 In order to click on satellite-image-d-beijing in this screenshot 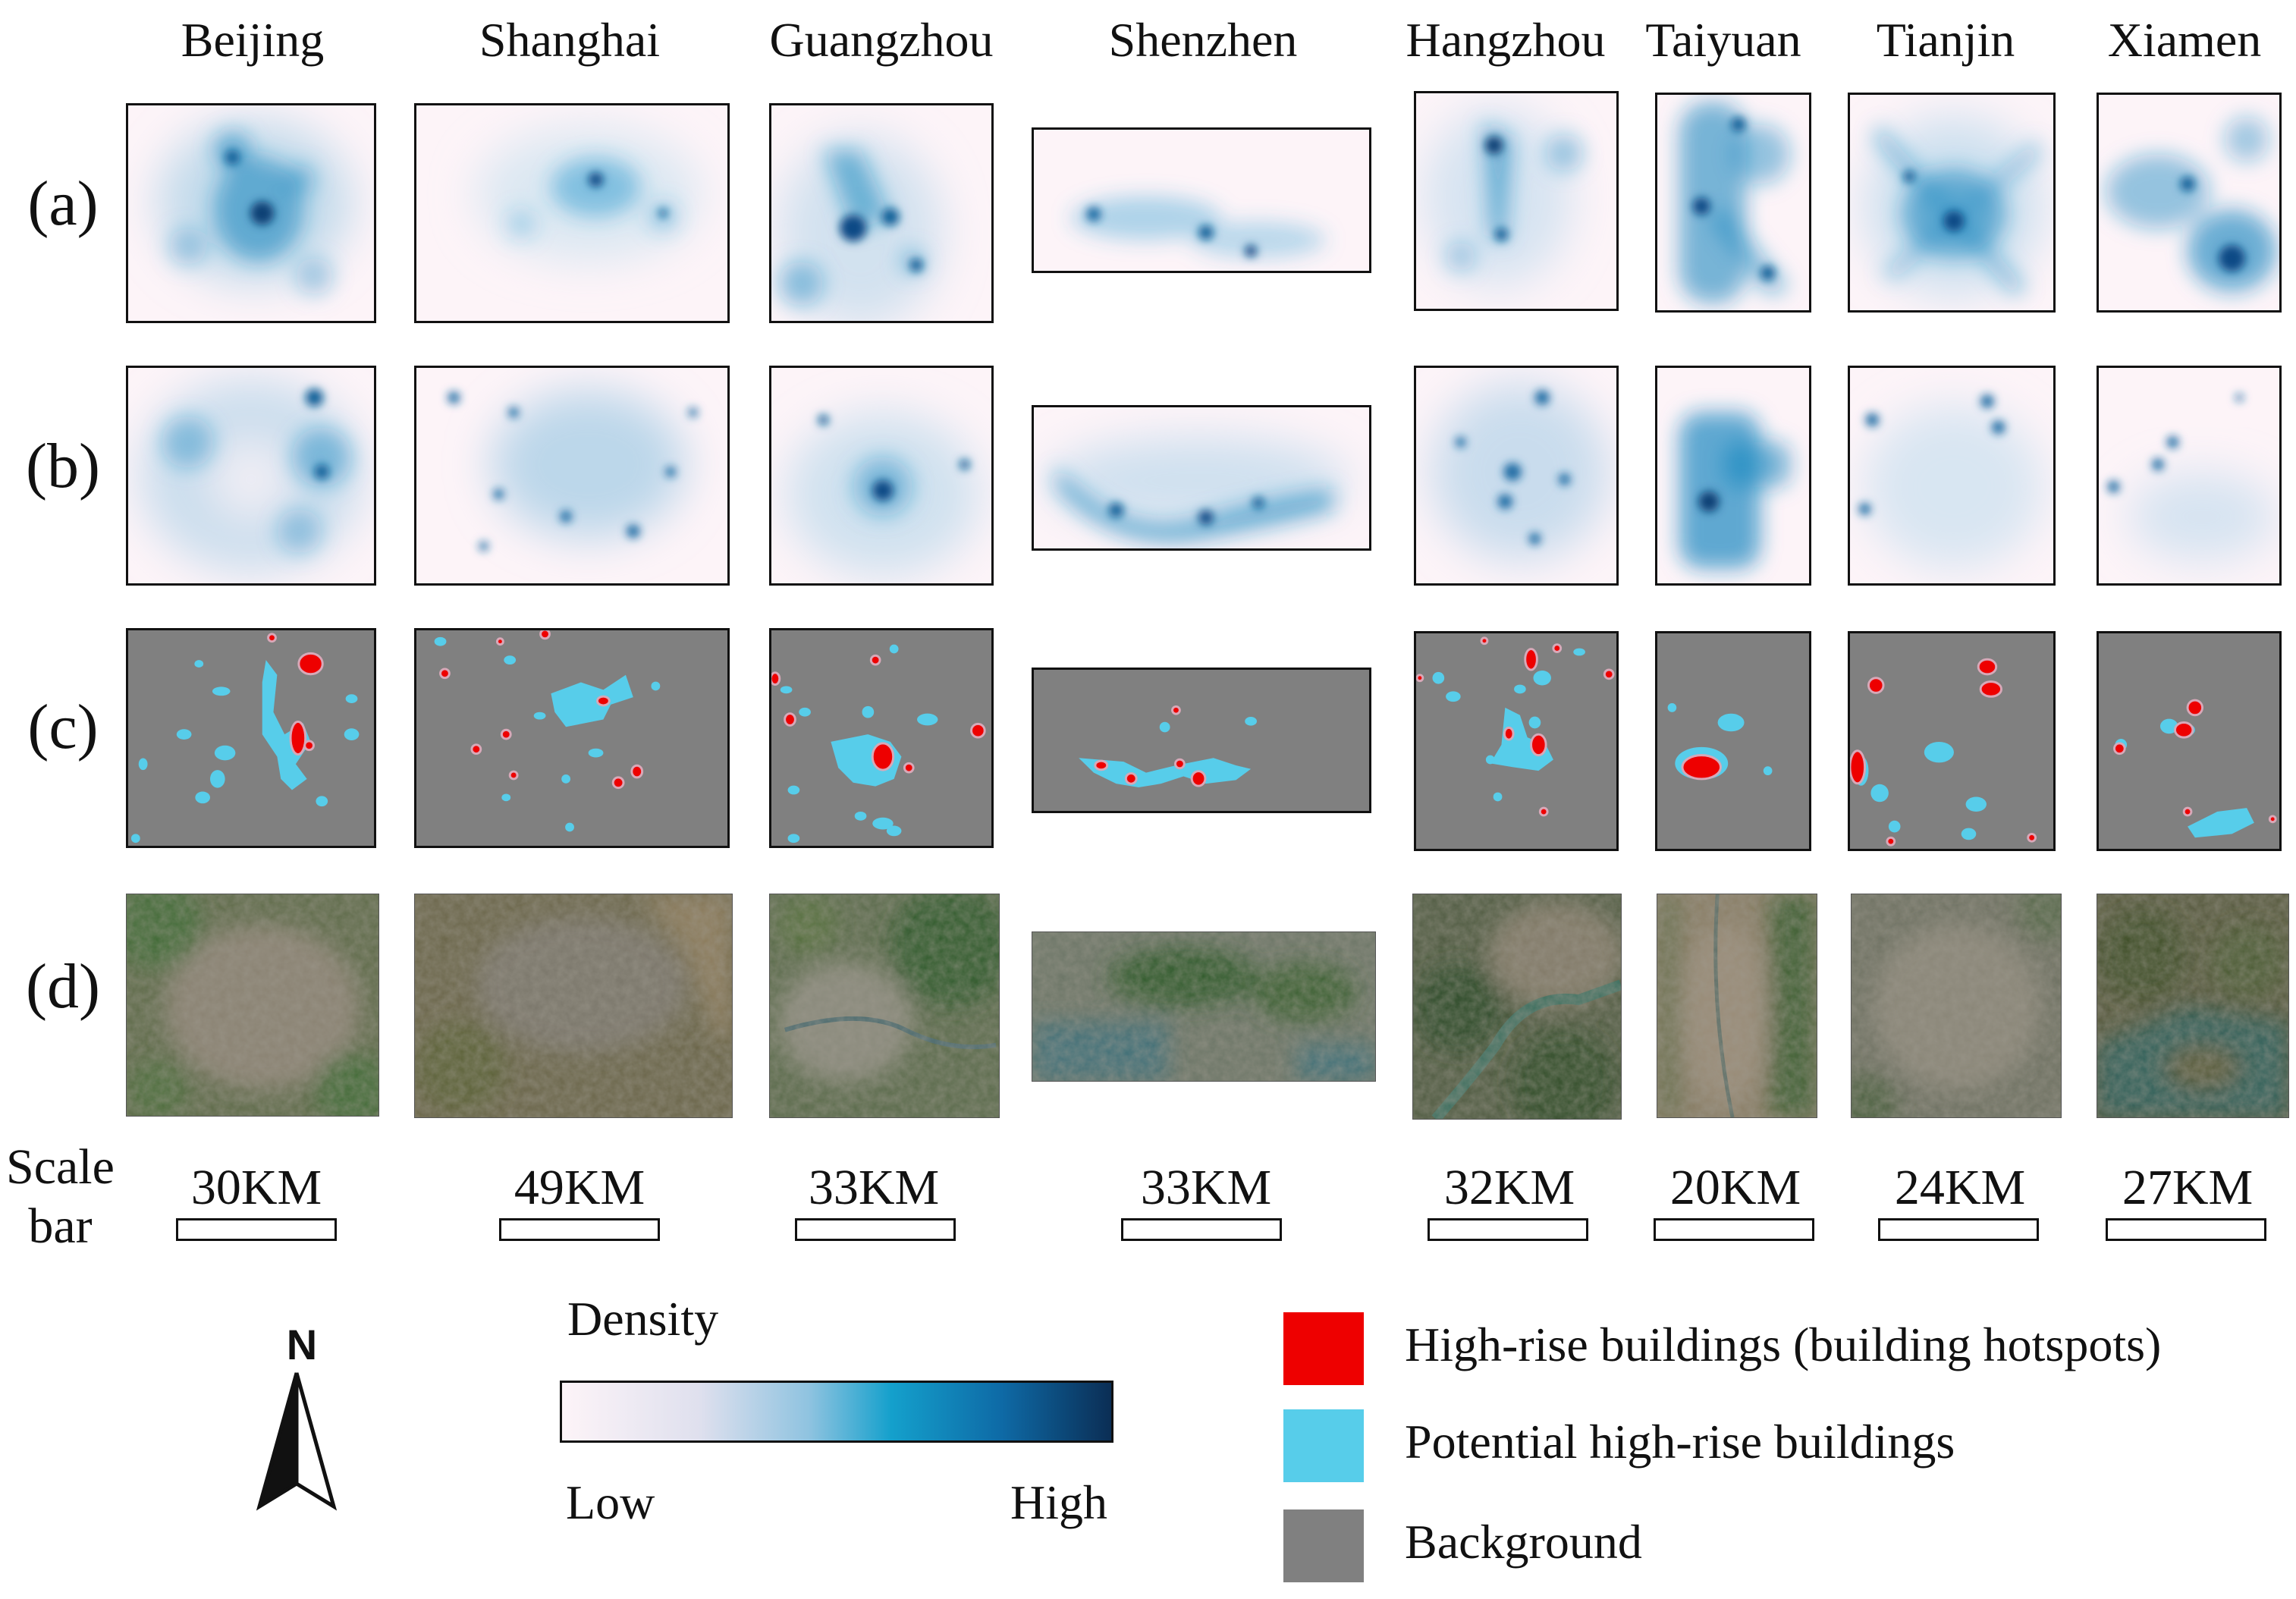, I will do `click(252, 1005)`.